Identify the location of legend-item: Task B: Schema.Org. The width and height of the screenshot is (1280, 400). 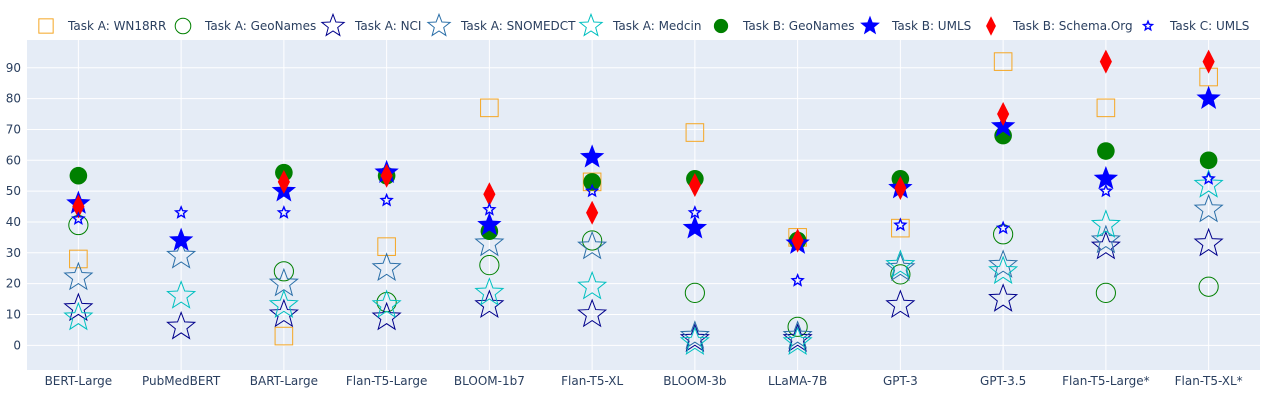
(1059, 26).